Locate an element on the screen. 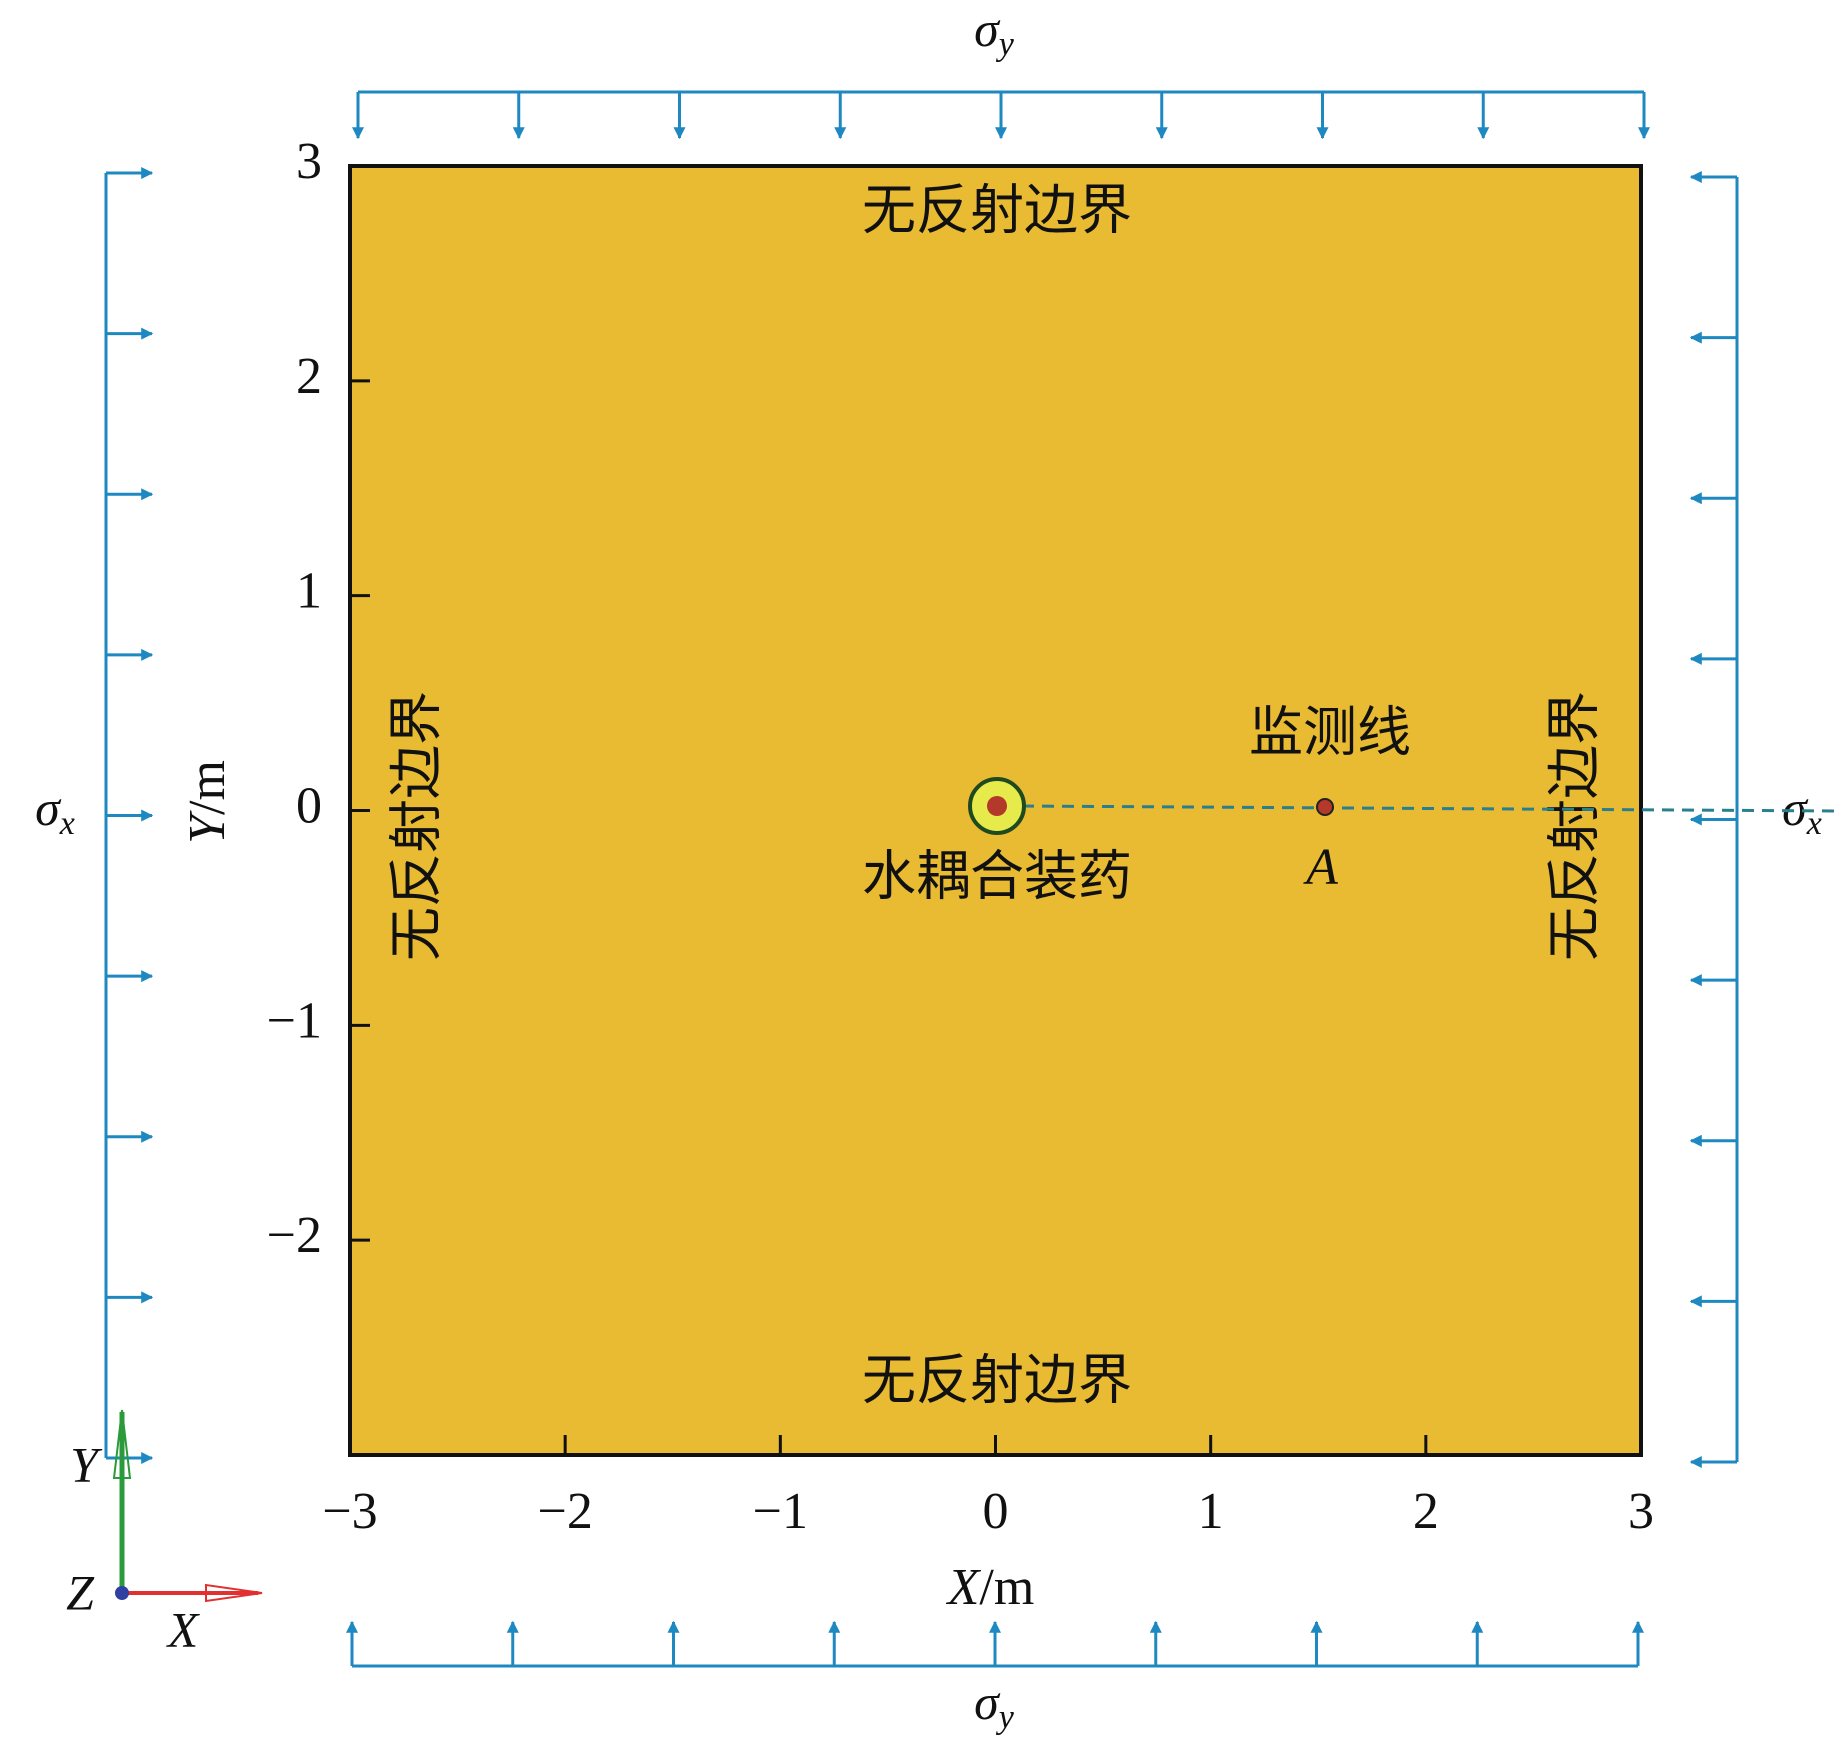  triad-label: Y is located at coordinates (86, 1464).